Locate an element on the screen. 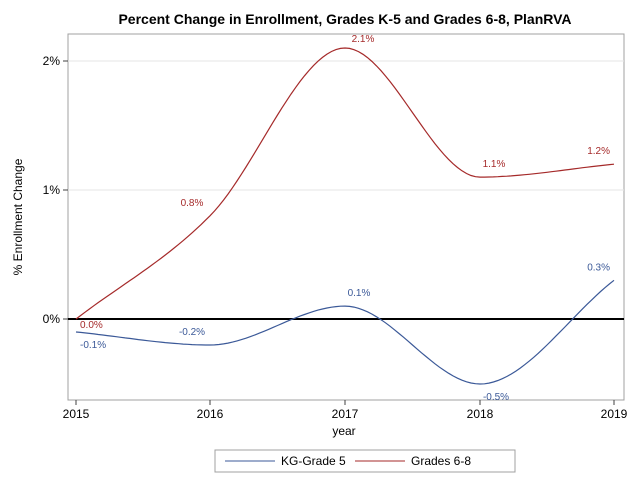 The image size is (640, 480). data-label-grades-6-8: 1.2% is located at coordinates (598, 151).